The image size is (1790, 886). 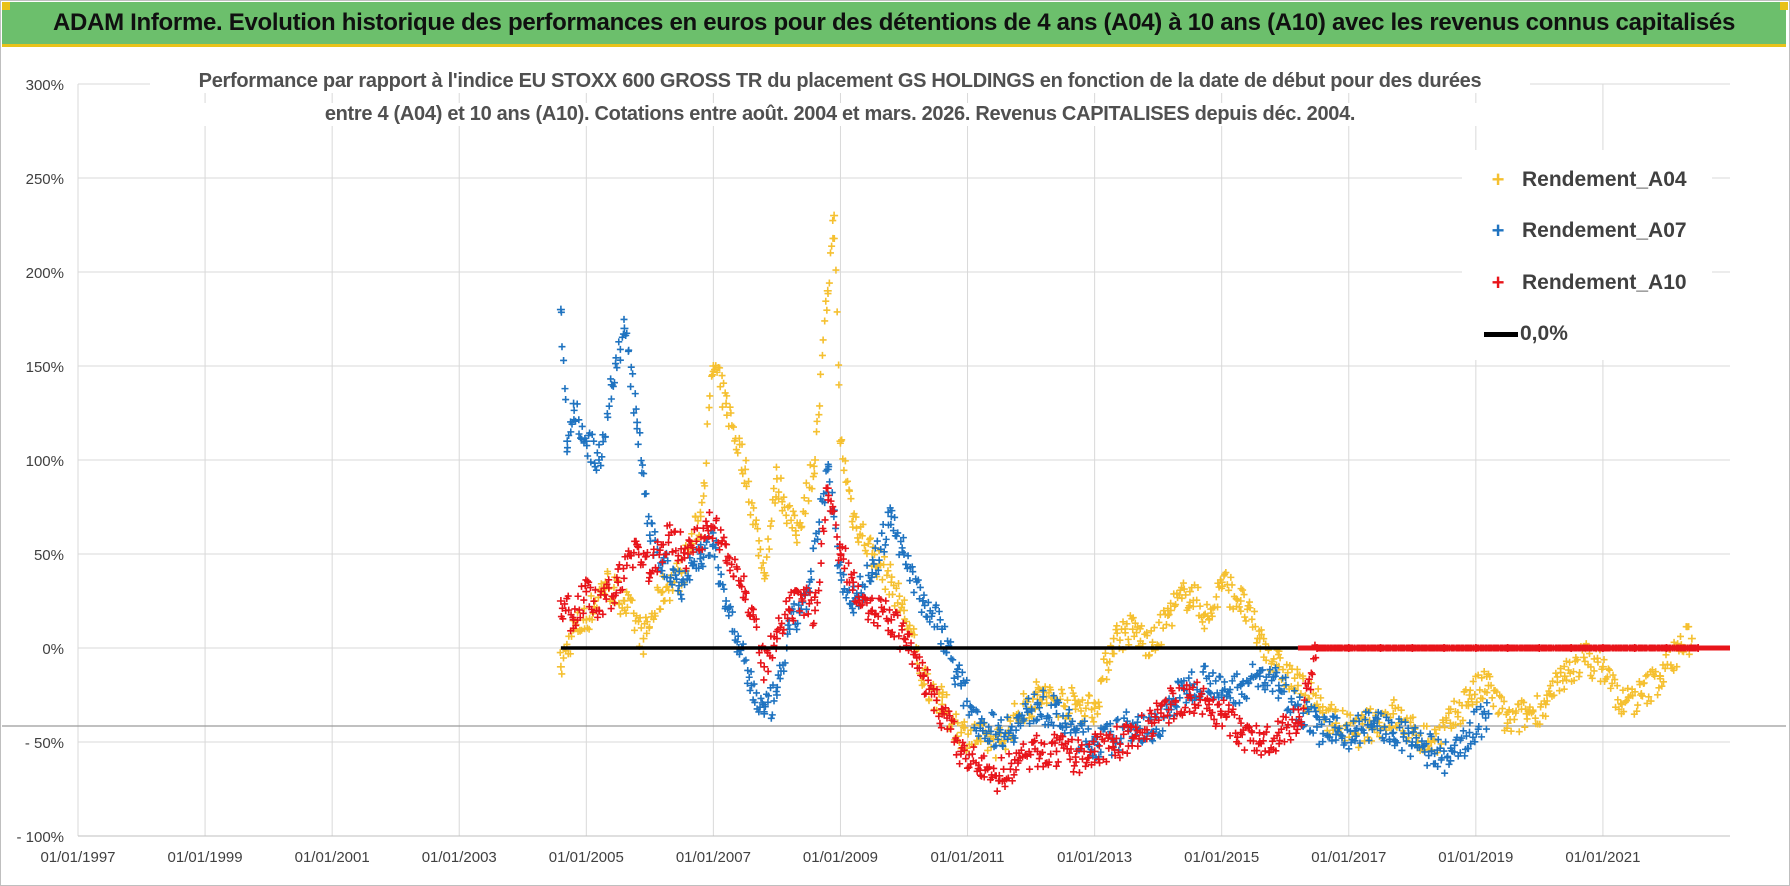 I want to click on y-tick-label: 250%, so click(x=45, y=179).